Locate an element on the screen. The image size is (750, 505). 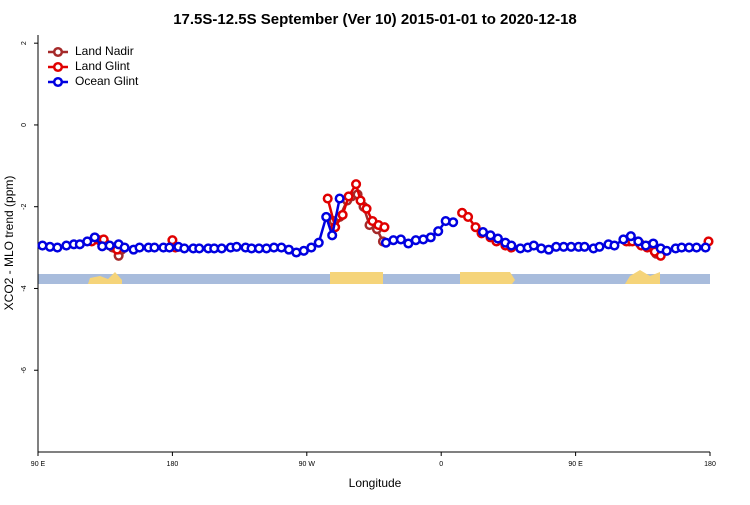
legend-label: Land Glint is located at coordinates (102, 66).